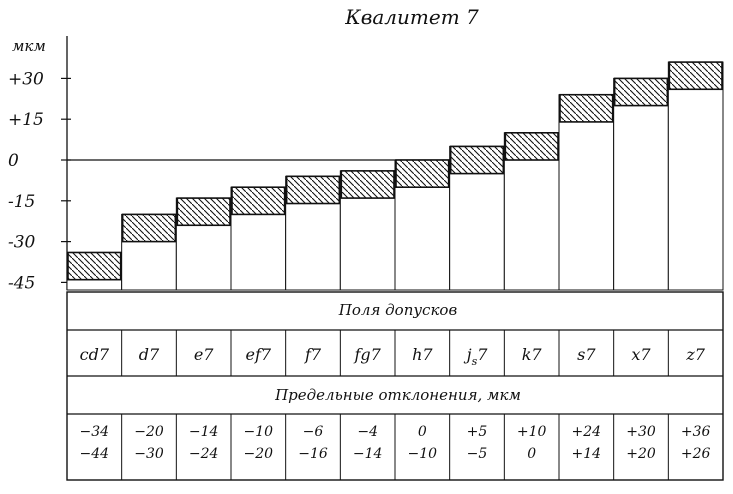  What do you see at coordinates (477, 160) in the screenshot?
I see `tolerance-zone-js7` at bounding box center [477, 160].